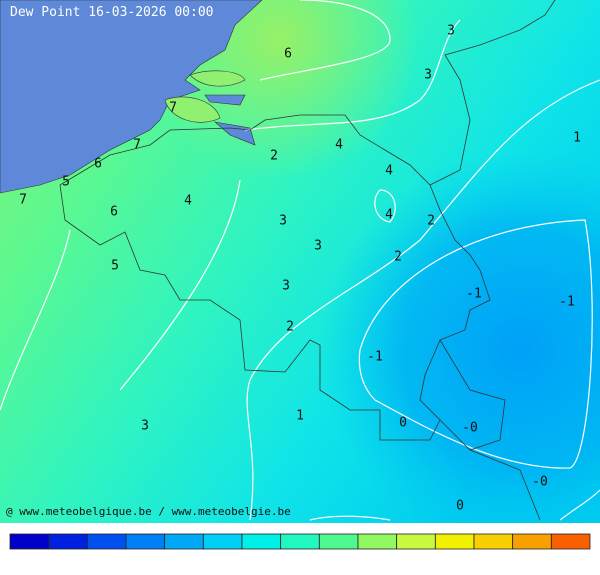 The height and width of the screenshot is (575, 600). I want to click on map-title: Dew Point 16-03-2026 00:00, so click(112, 12).